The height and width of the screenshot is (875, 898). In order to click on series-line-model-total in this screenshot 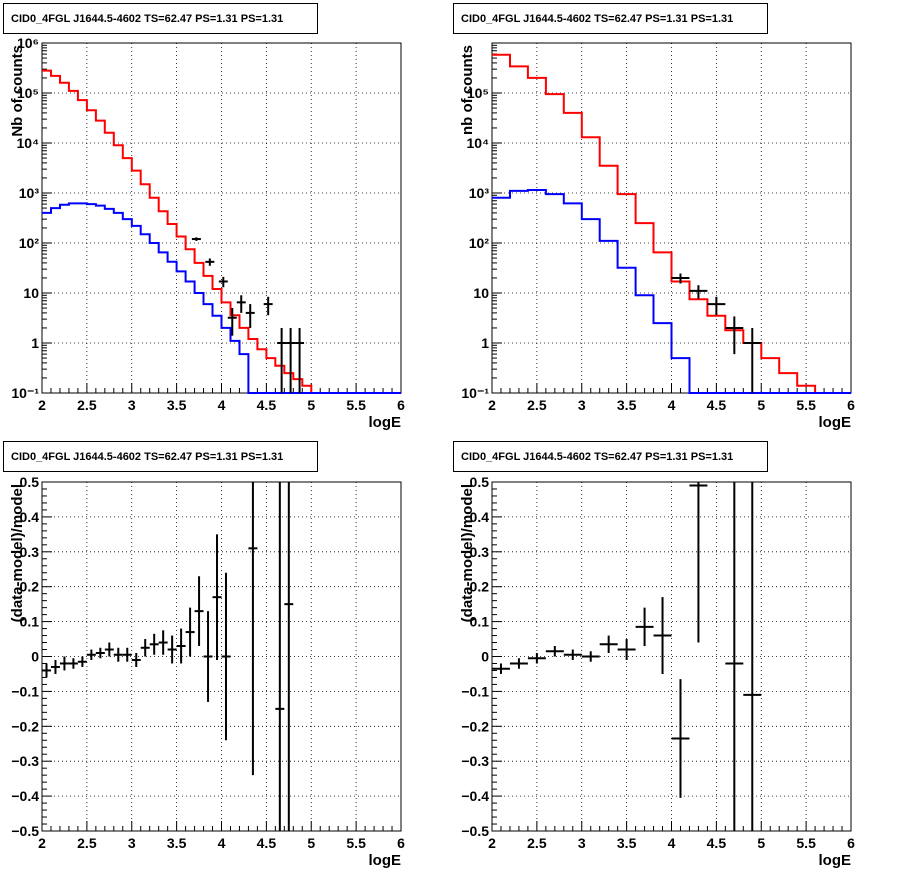, I will do `click(221, 231)`.